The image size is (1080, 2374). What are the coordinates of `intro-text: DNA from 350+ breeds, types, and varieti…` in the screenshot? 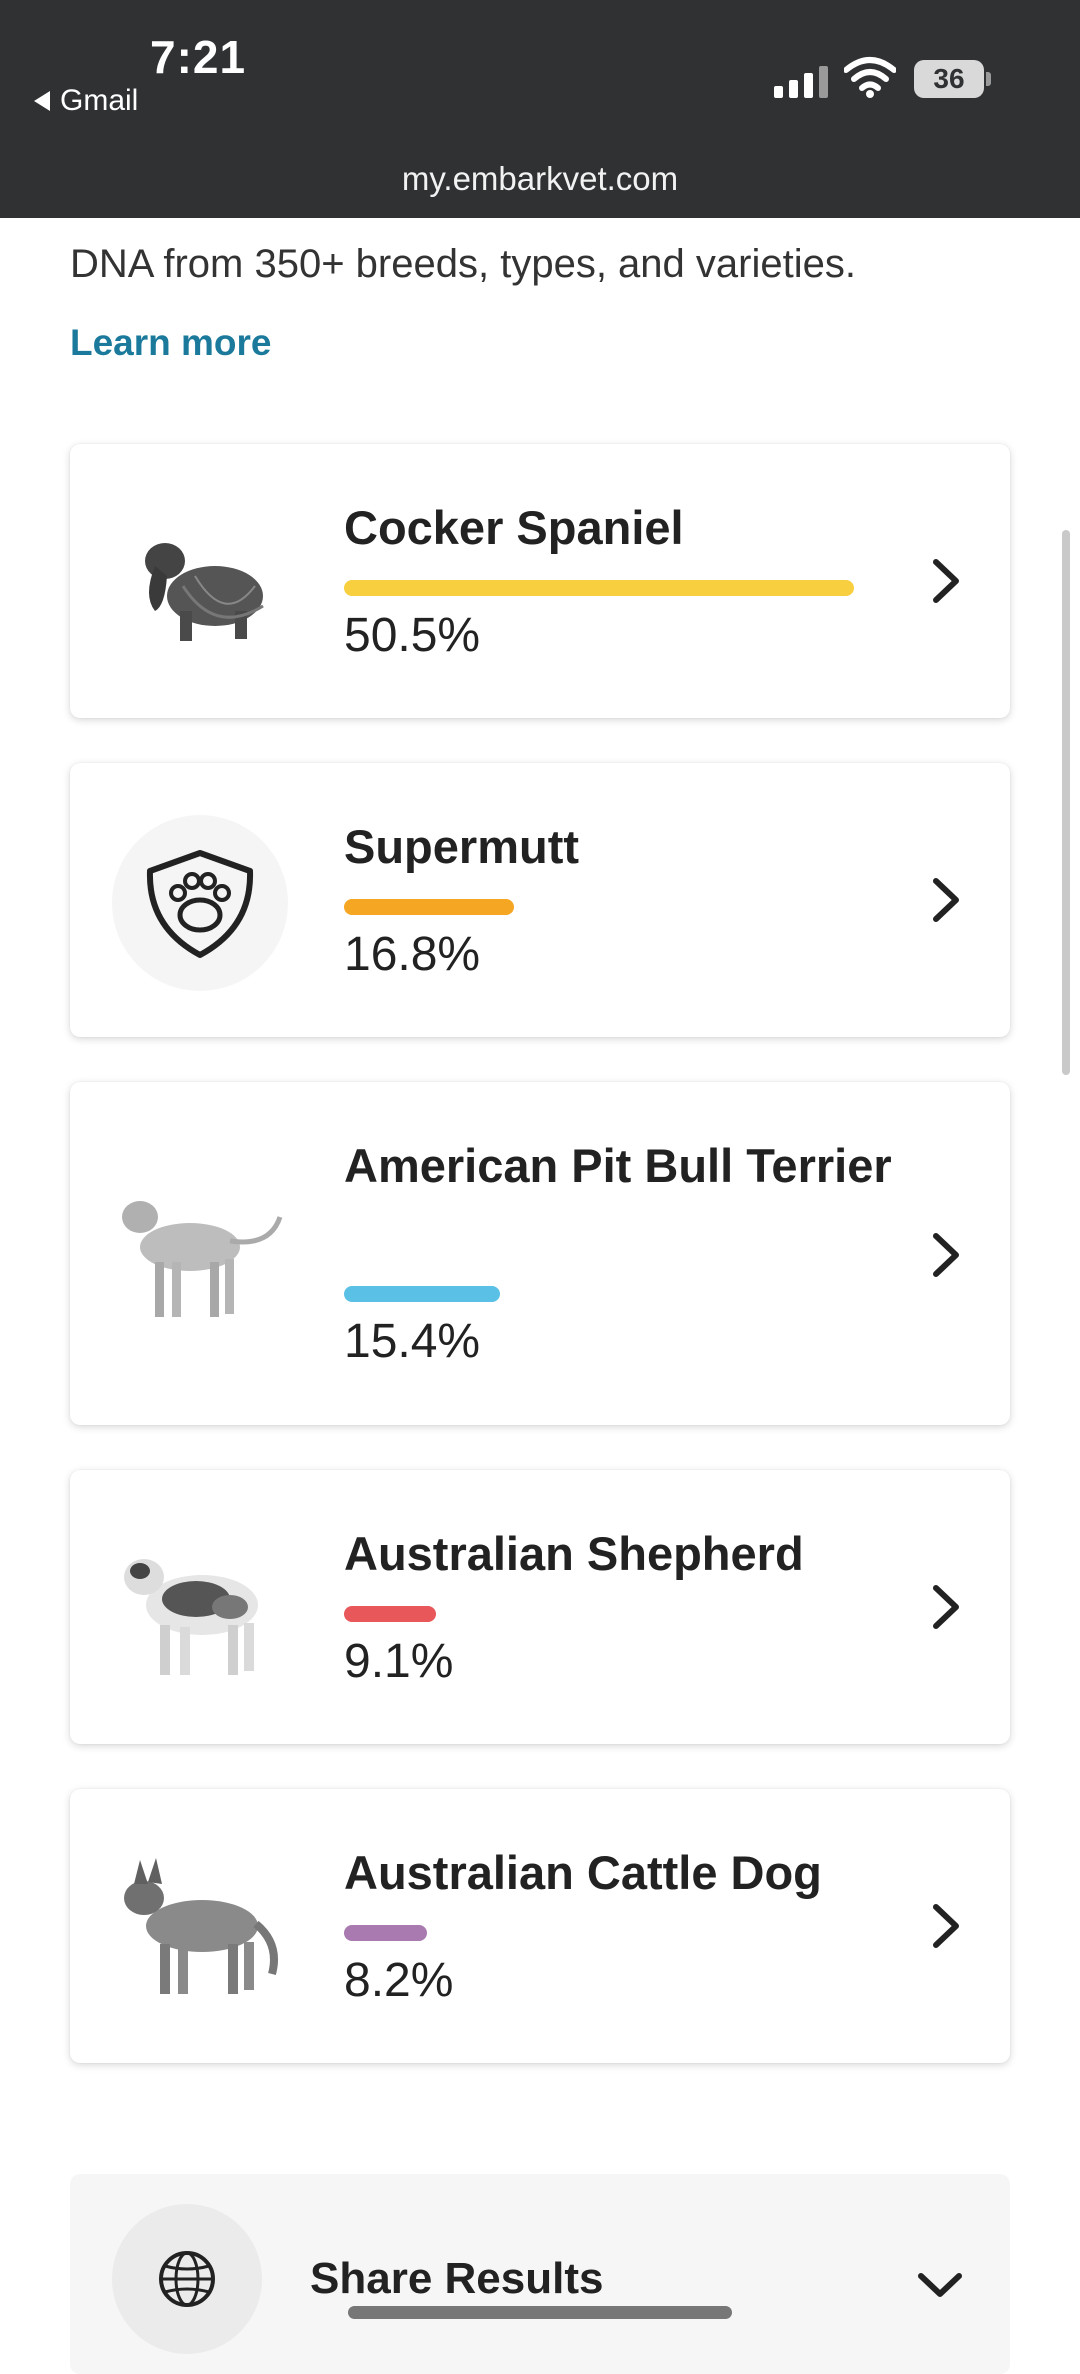 It's located at (463, 264).